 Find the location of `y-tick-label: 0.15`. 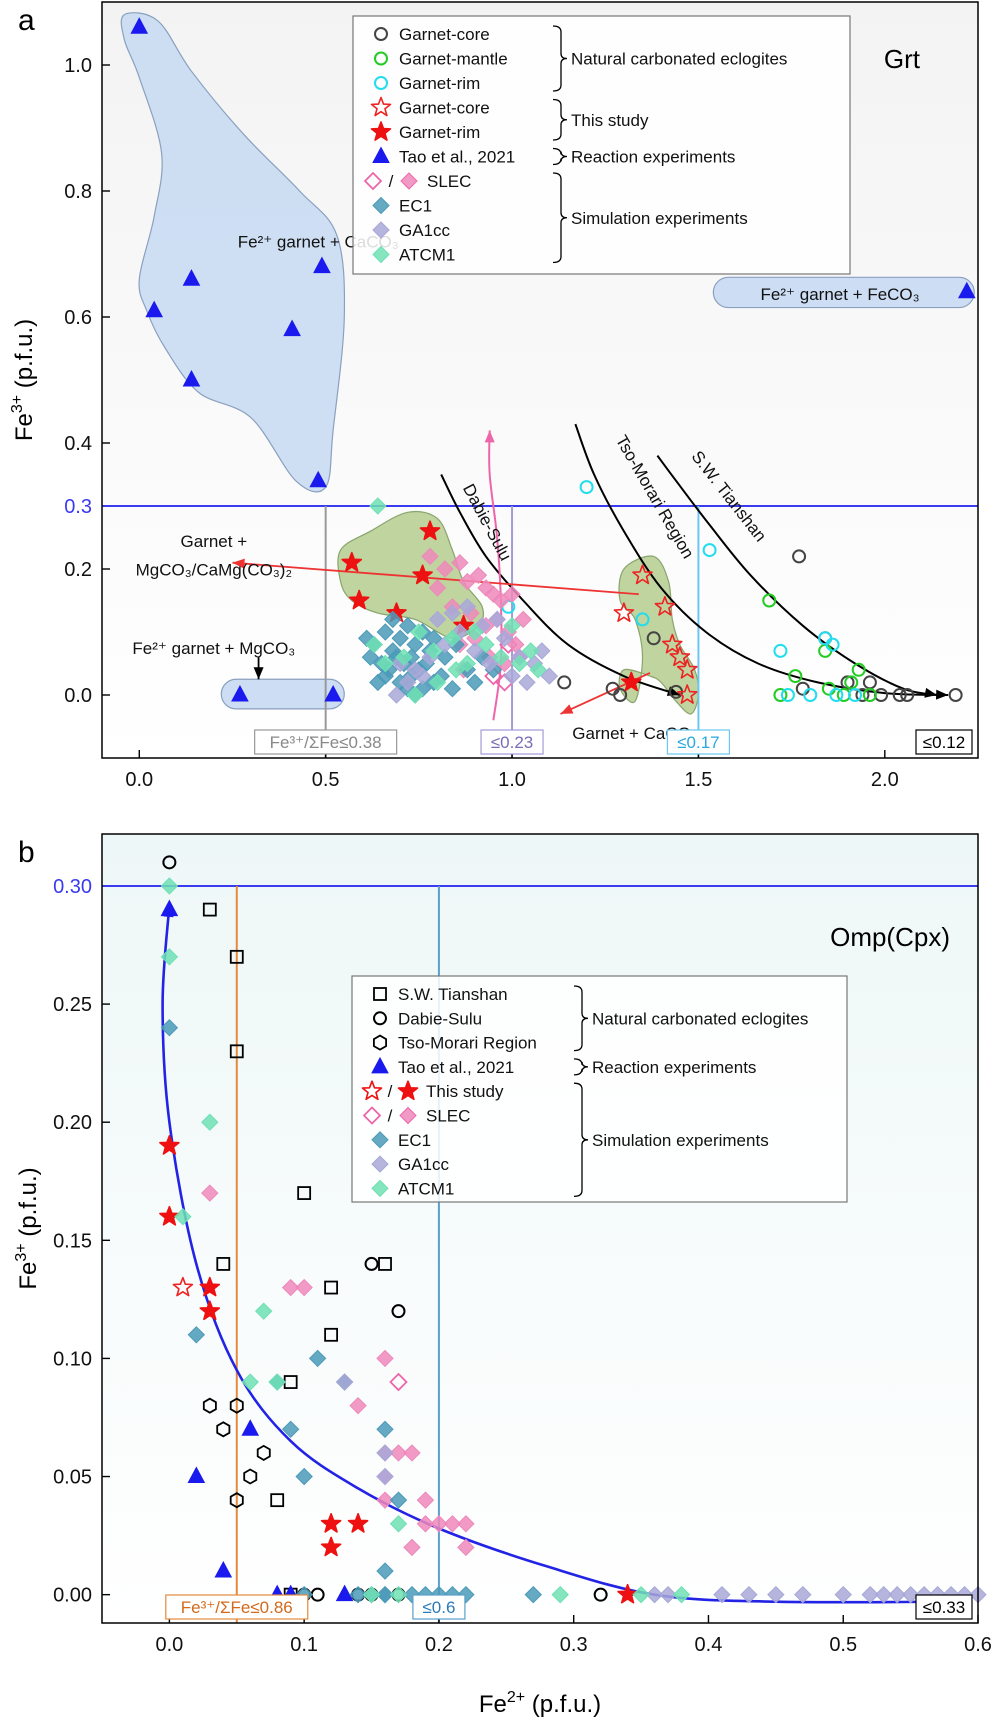

y-tick-label: 0.15 is located at coordinates (72, 1241).